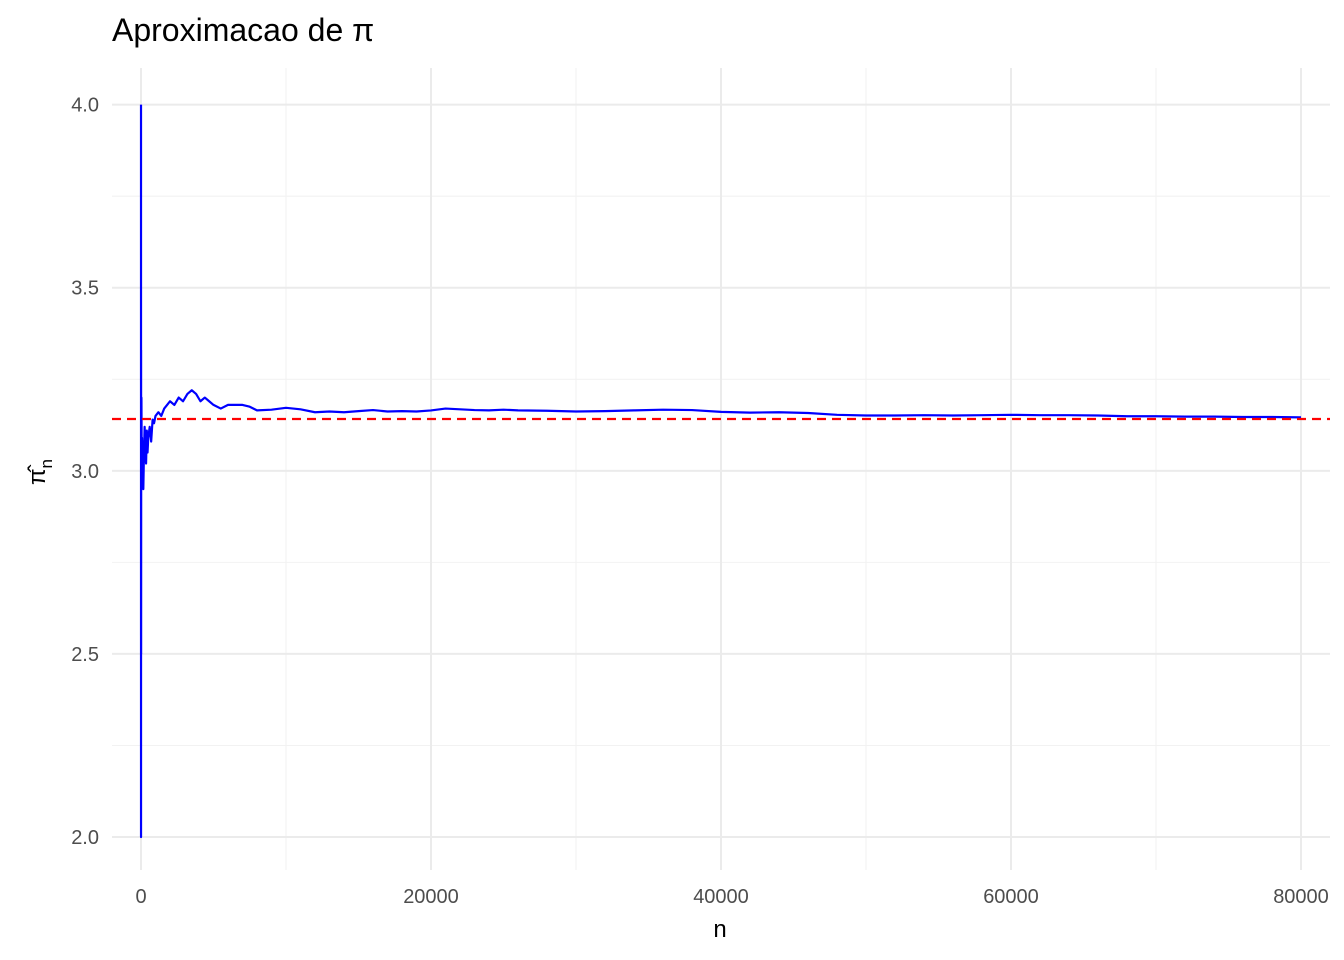  Describe the element at coordinates (85, 655) in the screenshot. I see `y-tick-label: 2.5` at that location.